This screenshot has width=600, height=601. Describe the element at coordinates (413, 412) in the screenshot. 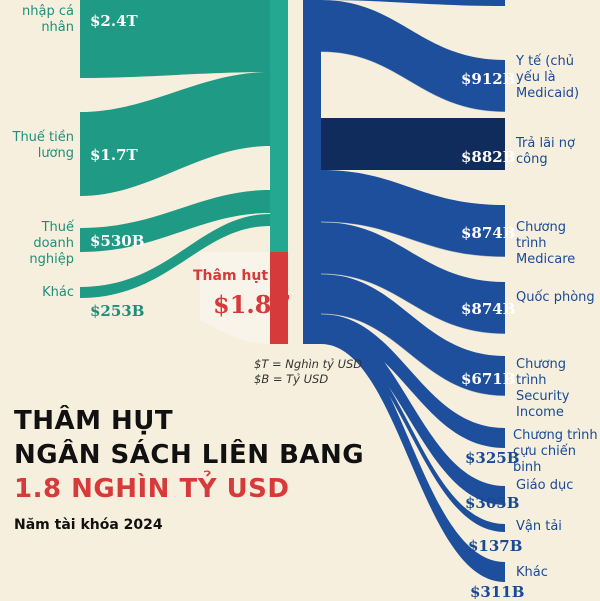

I see `flow-education-band` at that location.